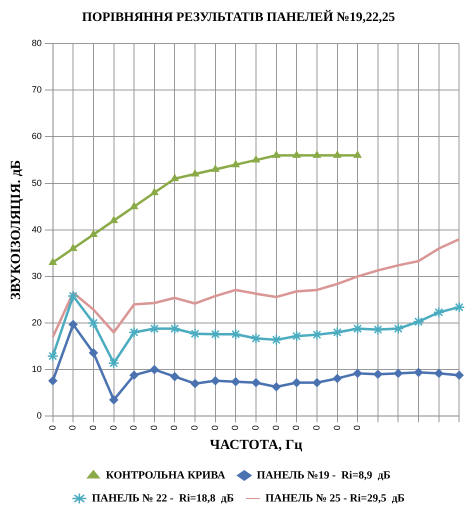  I want to click on y-tick-label: 10, so click(37, 369).